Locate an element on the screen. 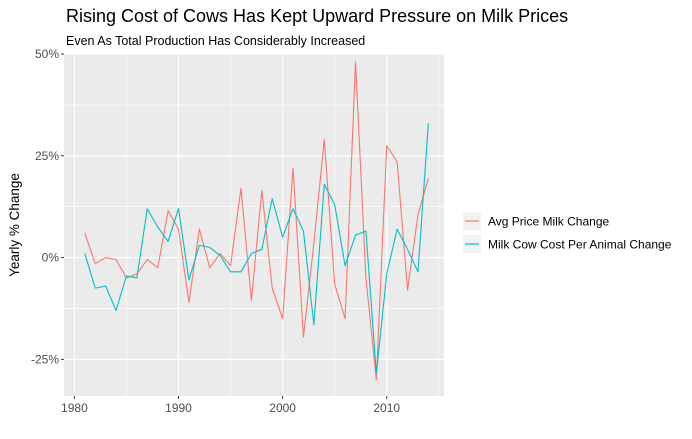  legend-label: Avg Price Milk Change is located at coordinates (548, 222).